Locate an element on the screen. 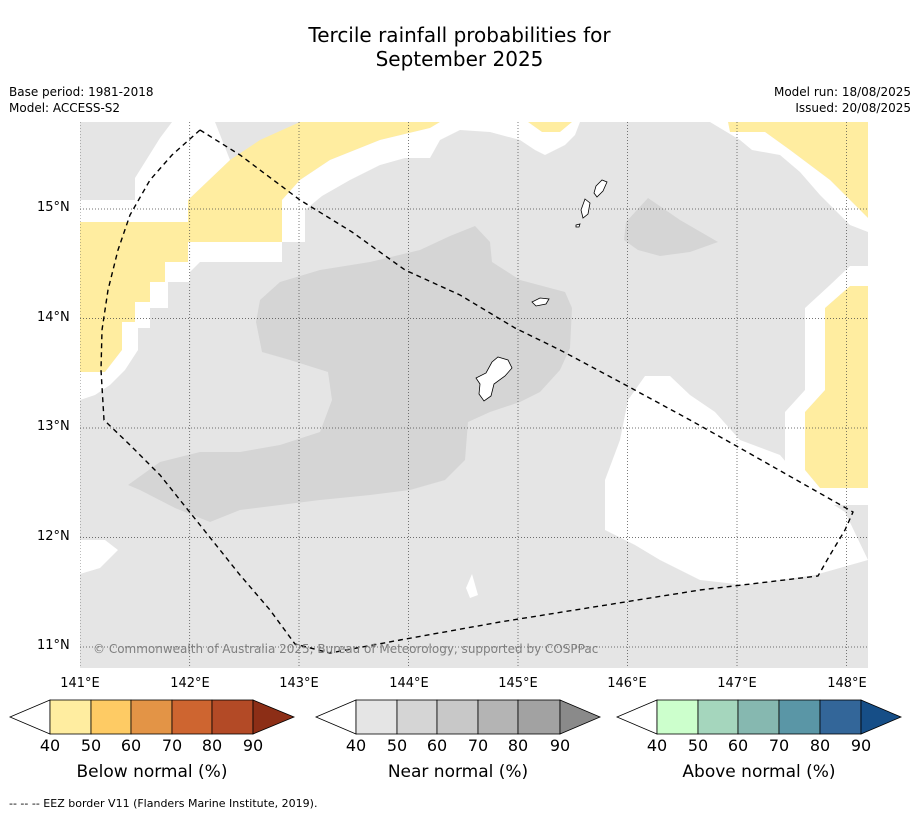 This screenshot has height=816, width=919. cb-below-tick-40: 40 is located at coordinates (50, 745).